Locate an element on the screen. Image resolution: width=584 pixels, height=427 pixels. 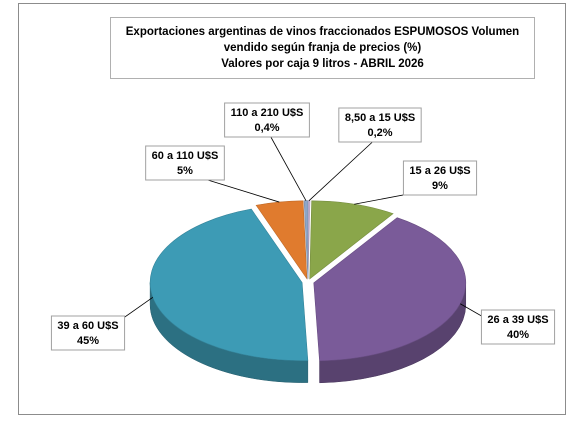
data-label: 15 a 26 U$S 9% is located at coordinates (416, 182).